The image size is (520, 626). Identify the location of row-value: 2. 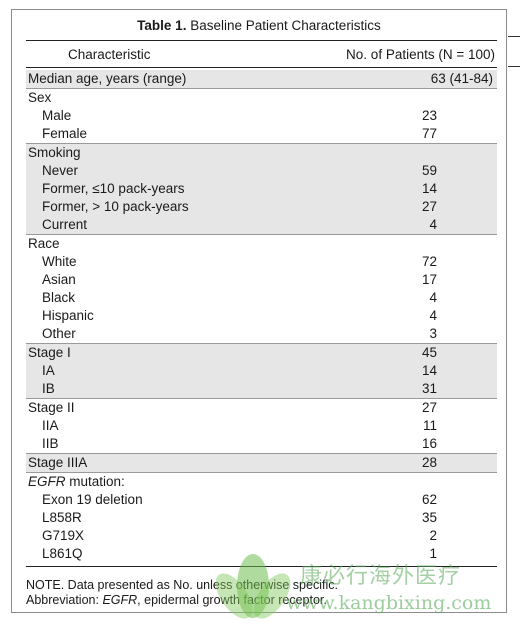
(433, 535).